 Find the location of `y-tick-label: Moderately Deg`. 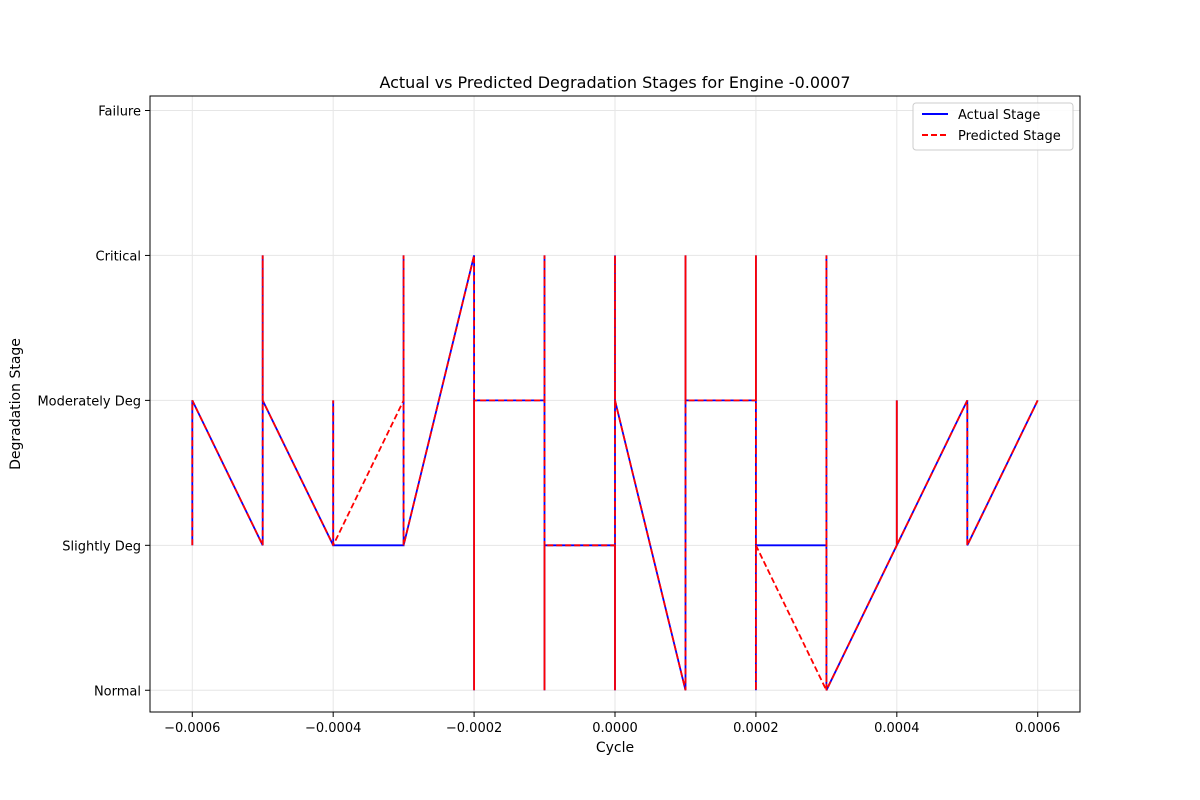

y-tick-label: Moderately Deg is located at coordinates (89, 401).